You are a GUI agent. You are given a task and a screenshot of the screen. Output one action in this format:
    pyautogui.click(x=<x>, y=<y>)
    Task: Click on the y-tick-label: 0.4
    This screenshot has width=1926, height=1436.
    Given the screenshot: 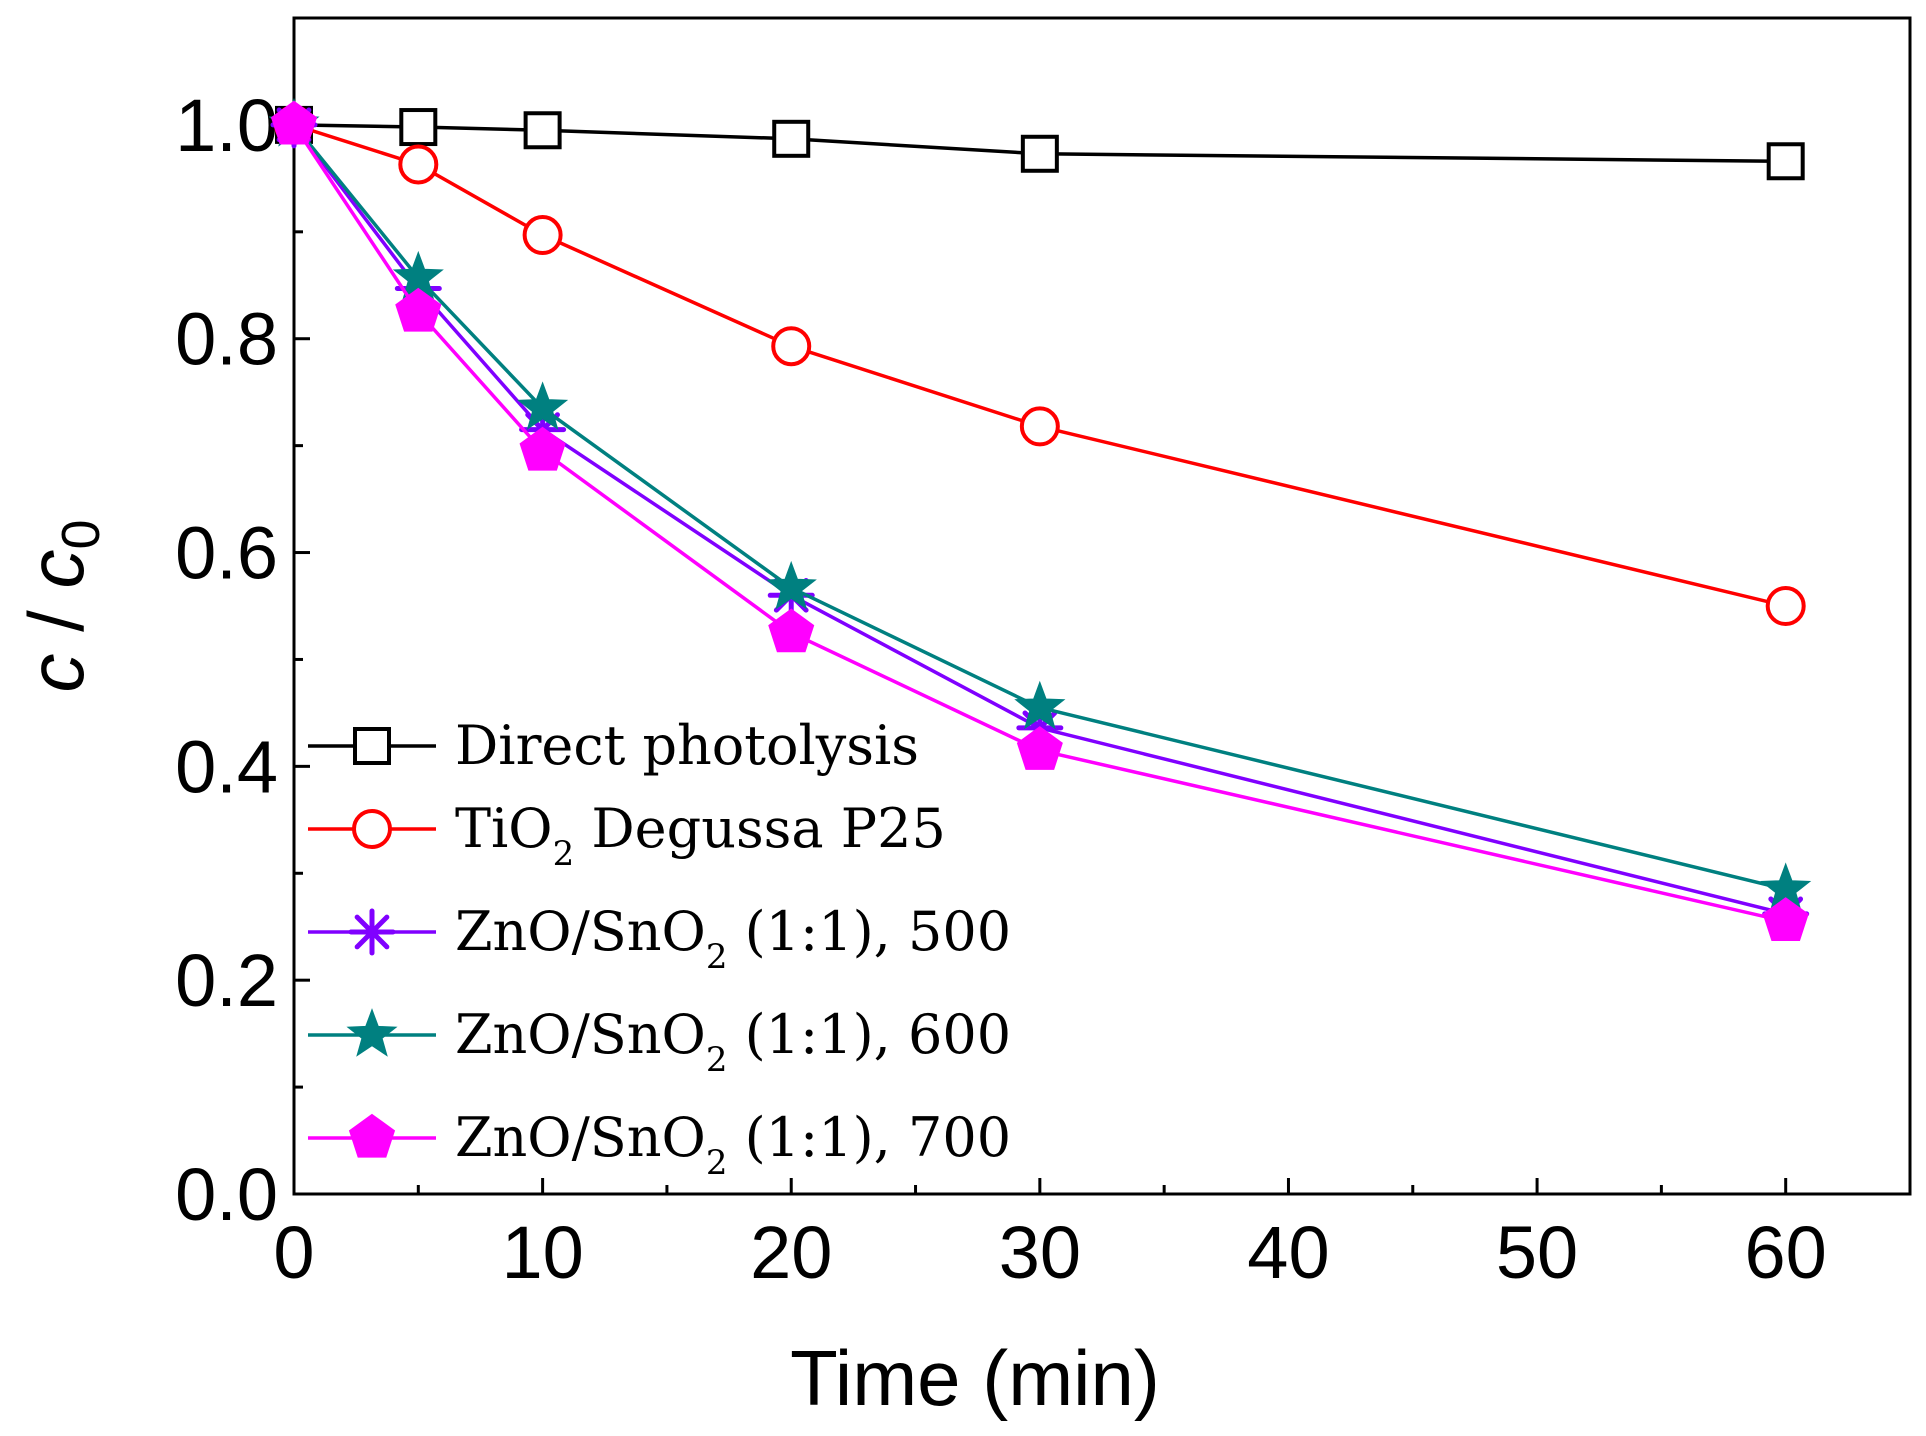 What is the action you would take?
    pyautogui.click(x=226, y=766)
    